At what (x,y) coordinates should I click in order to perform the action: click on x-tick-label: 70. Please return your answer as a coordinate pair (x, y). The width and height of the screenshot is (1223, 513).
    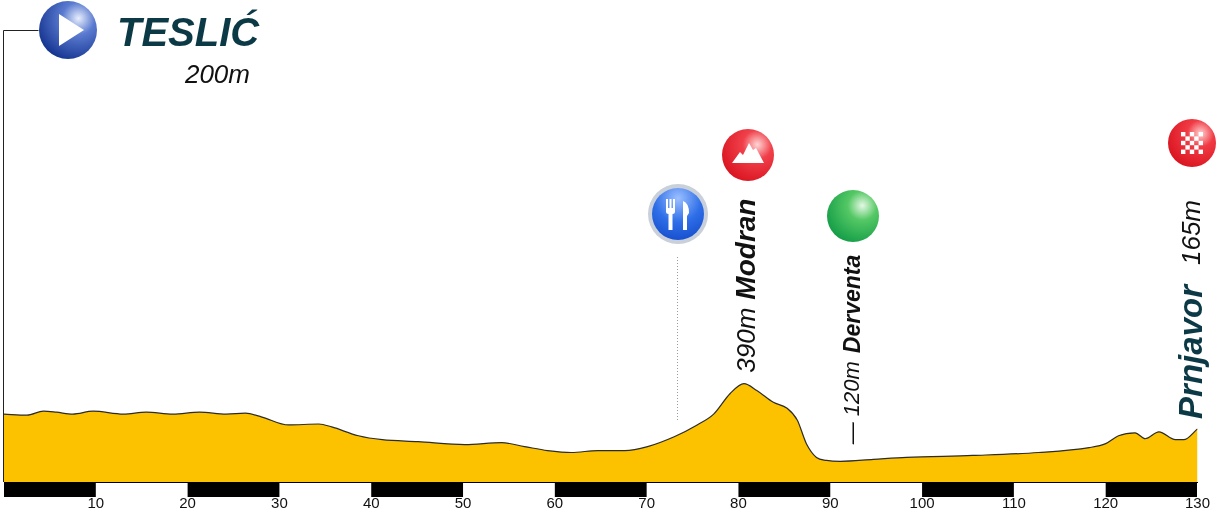
    Looking at the image, I should click on (646, 503).